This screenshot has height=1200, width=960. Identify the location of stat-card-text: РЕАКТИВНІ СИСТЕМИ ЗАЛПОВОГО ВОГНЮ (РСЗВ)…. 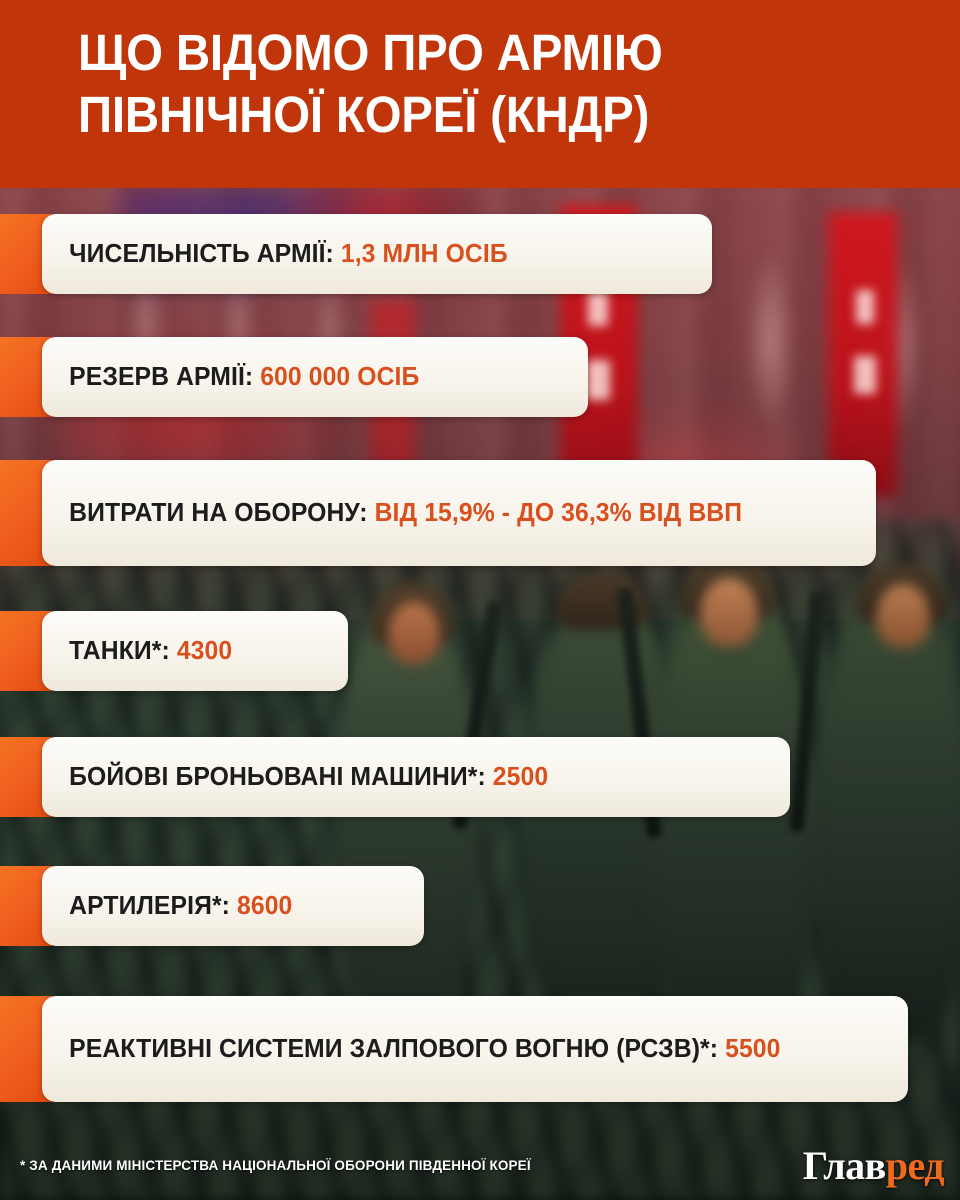
(424, 1049).